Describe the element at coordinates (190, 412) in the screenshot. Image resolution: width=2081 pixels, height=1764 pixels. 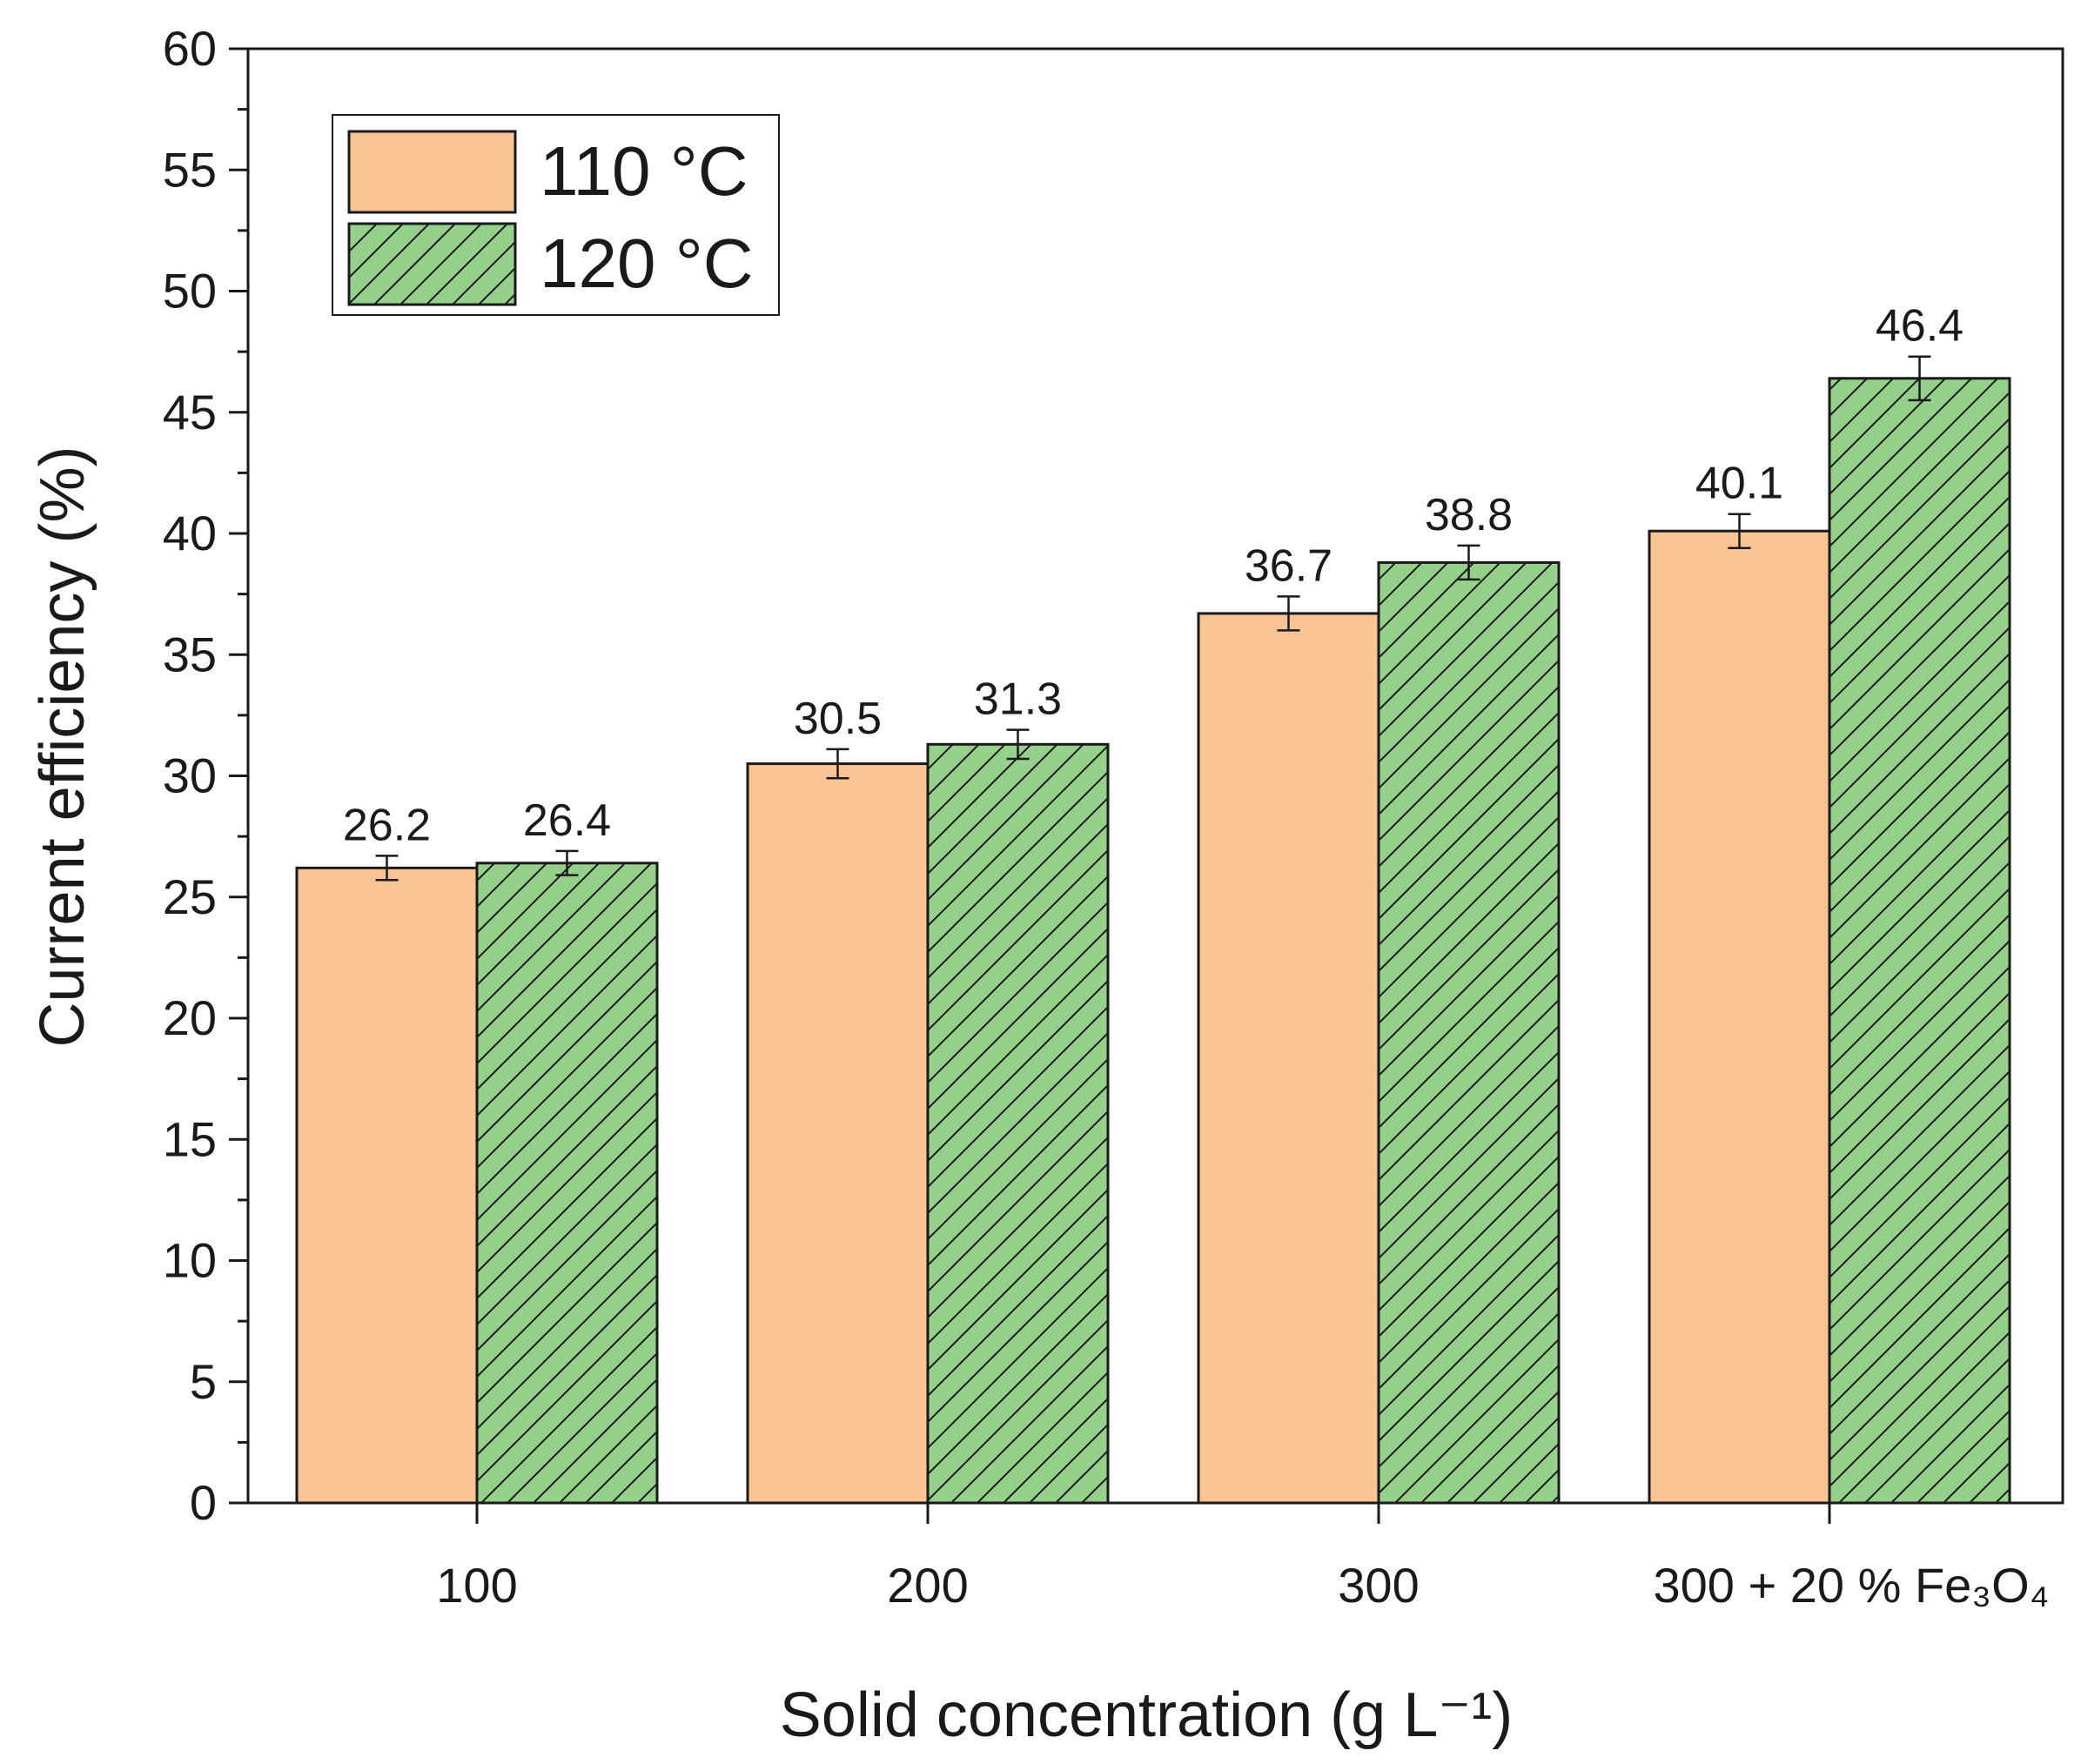
I see `y-tick-label: 45` at that location.